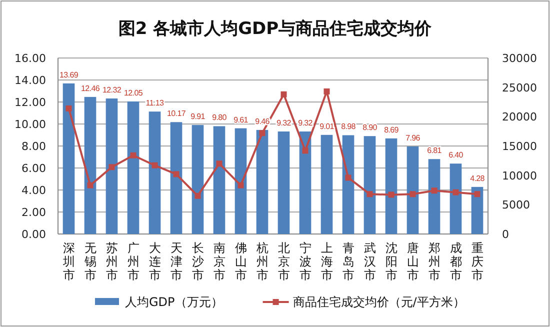  What do you see at coordinates (34, 168) in the screenshot?
I see `y-tick-label: 6.00` at bounding box center [34, 168].